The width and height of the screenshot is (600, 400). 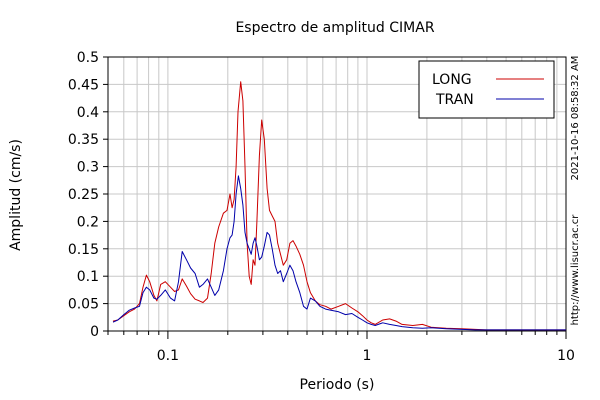 I want to click on x-axis-label: Periodo (s), so click(x=337, y=385).